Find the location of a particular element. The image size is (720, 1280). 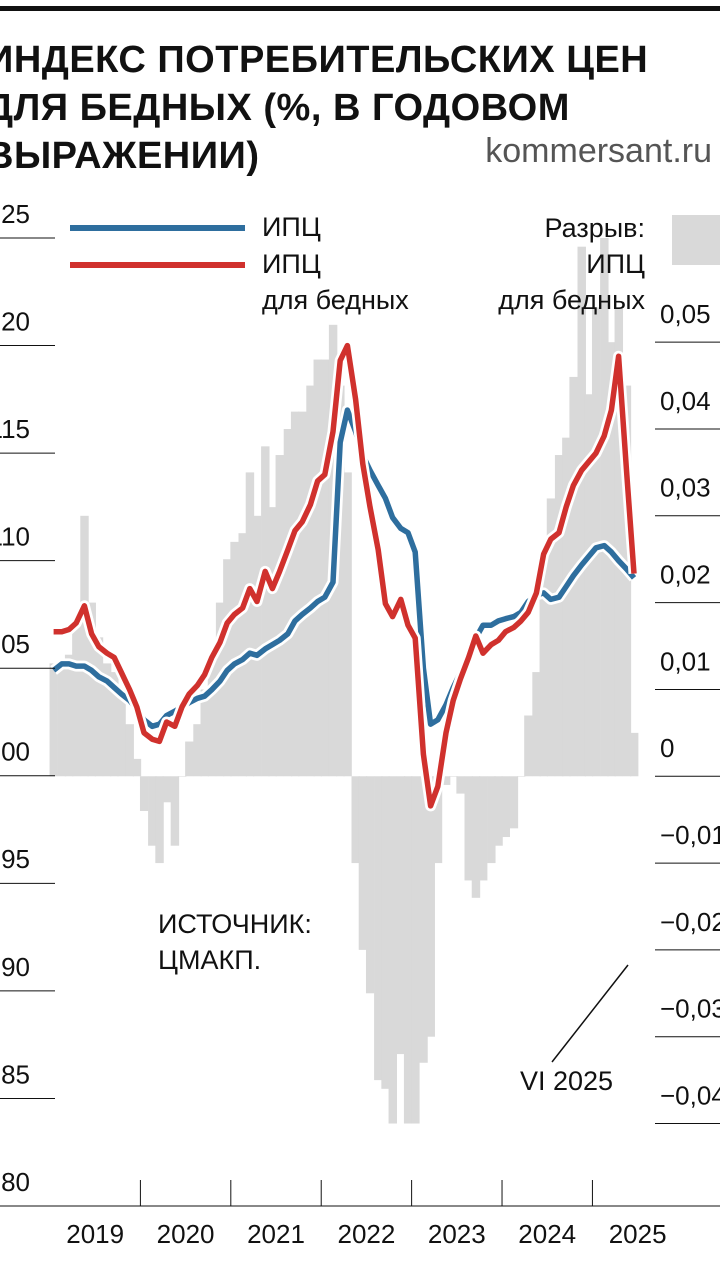

y2-tick-label: 0,05 is located at coordinates (685, 314).